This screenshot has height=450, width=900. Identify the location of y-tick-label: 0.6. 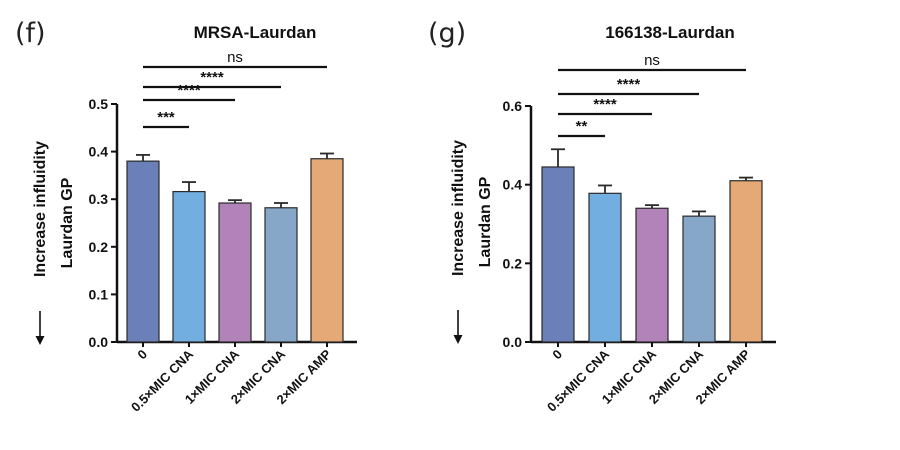
(513, 106).